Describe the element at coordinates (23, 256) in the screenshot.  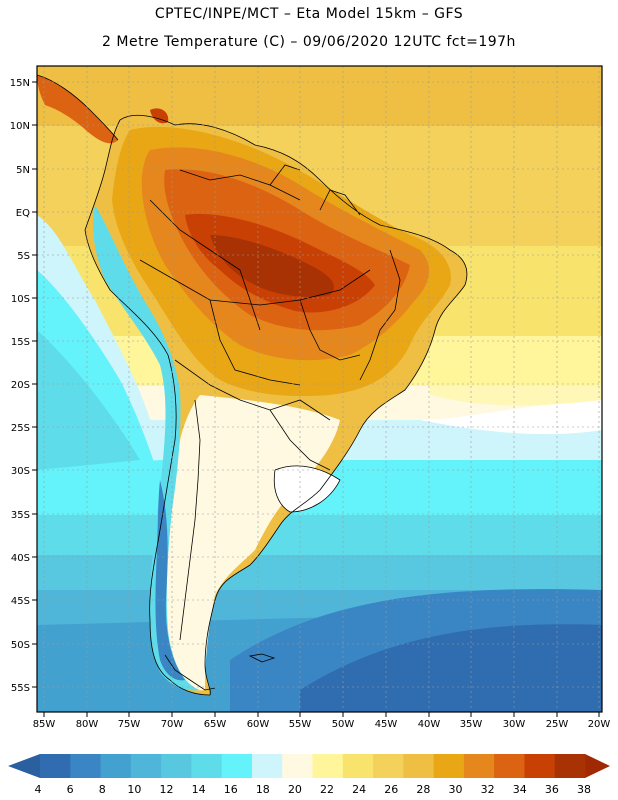
I see `lat-label: 5S` at that location.